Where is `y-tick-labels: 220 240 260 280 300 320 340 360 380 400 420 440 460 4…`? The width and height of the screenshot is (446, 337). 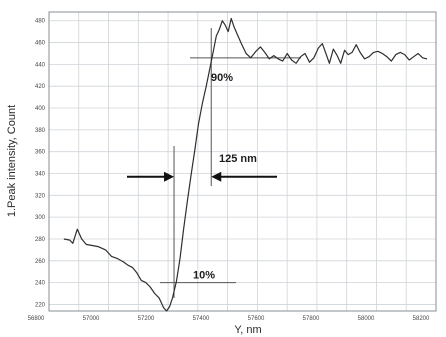
y-tick-labels: 220 240 260 280 300 320 340 360 380 400 420 440 460 4… is located at coordinates (40, 164).